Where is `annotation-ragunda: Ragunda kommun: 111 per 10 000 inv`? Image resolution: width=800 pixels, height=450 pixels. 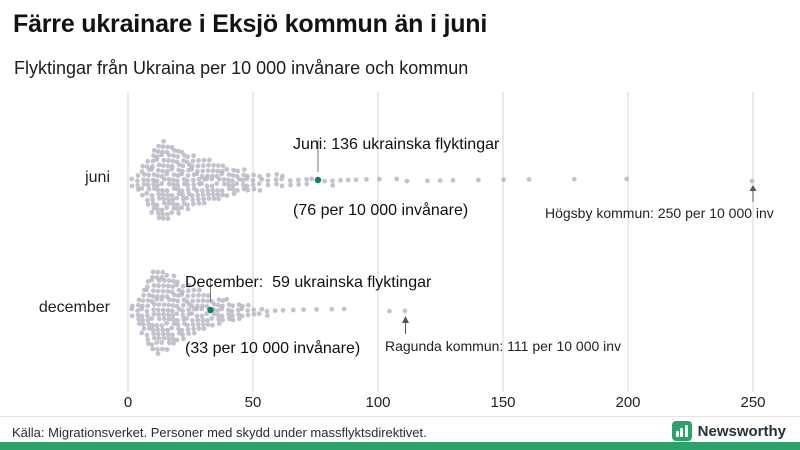
annotation-ragunda: Ragunda kommun: 111 per 10 000 inv is located at coordinates (503, 346).